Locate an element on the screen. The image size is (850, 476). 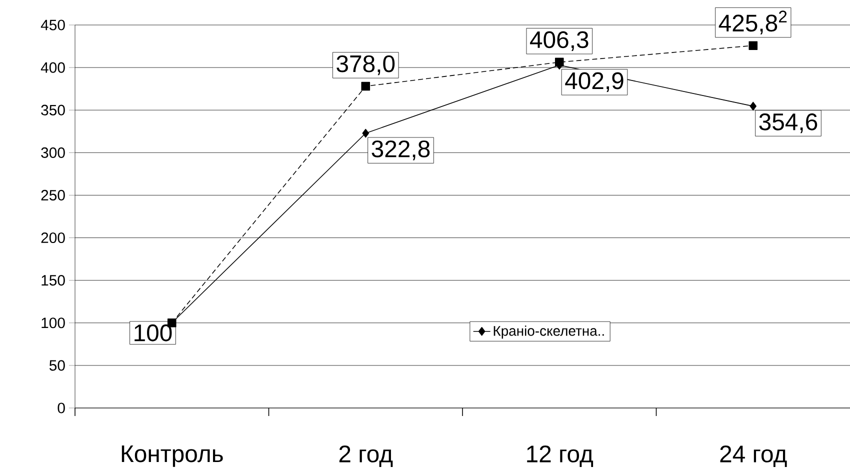
y-tick-label: 200 is located at coordinates (53, 238).